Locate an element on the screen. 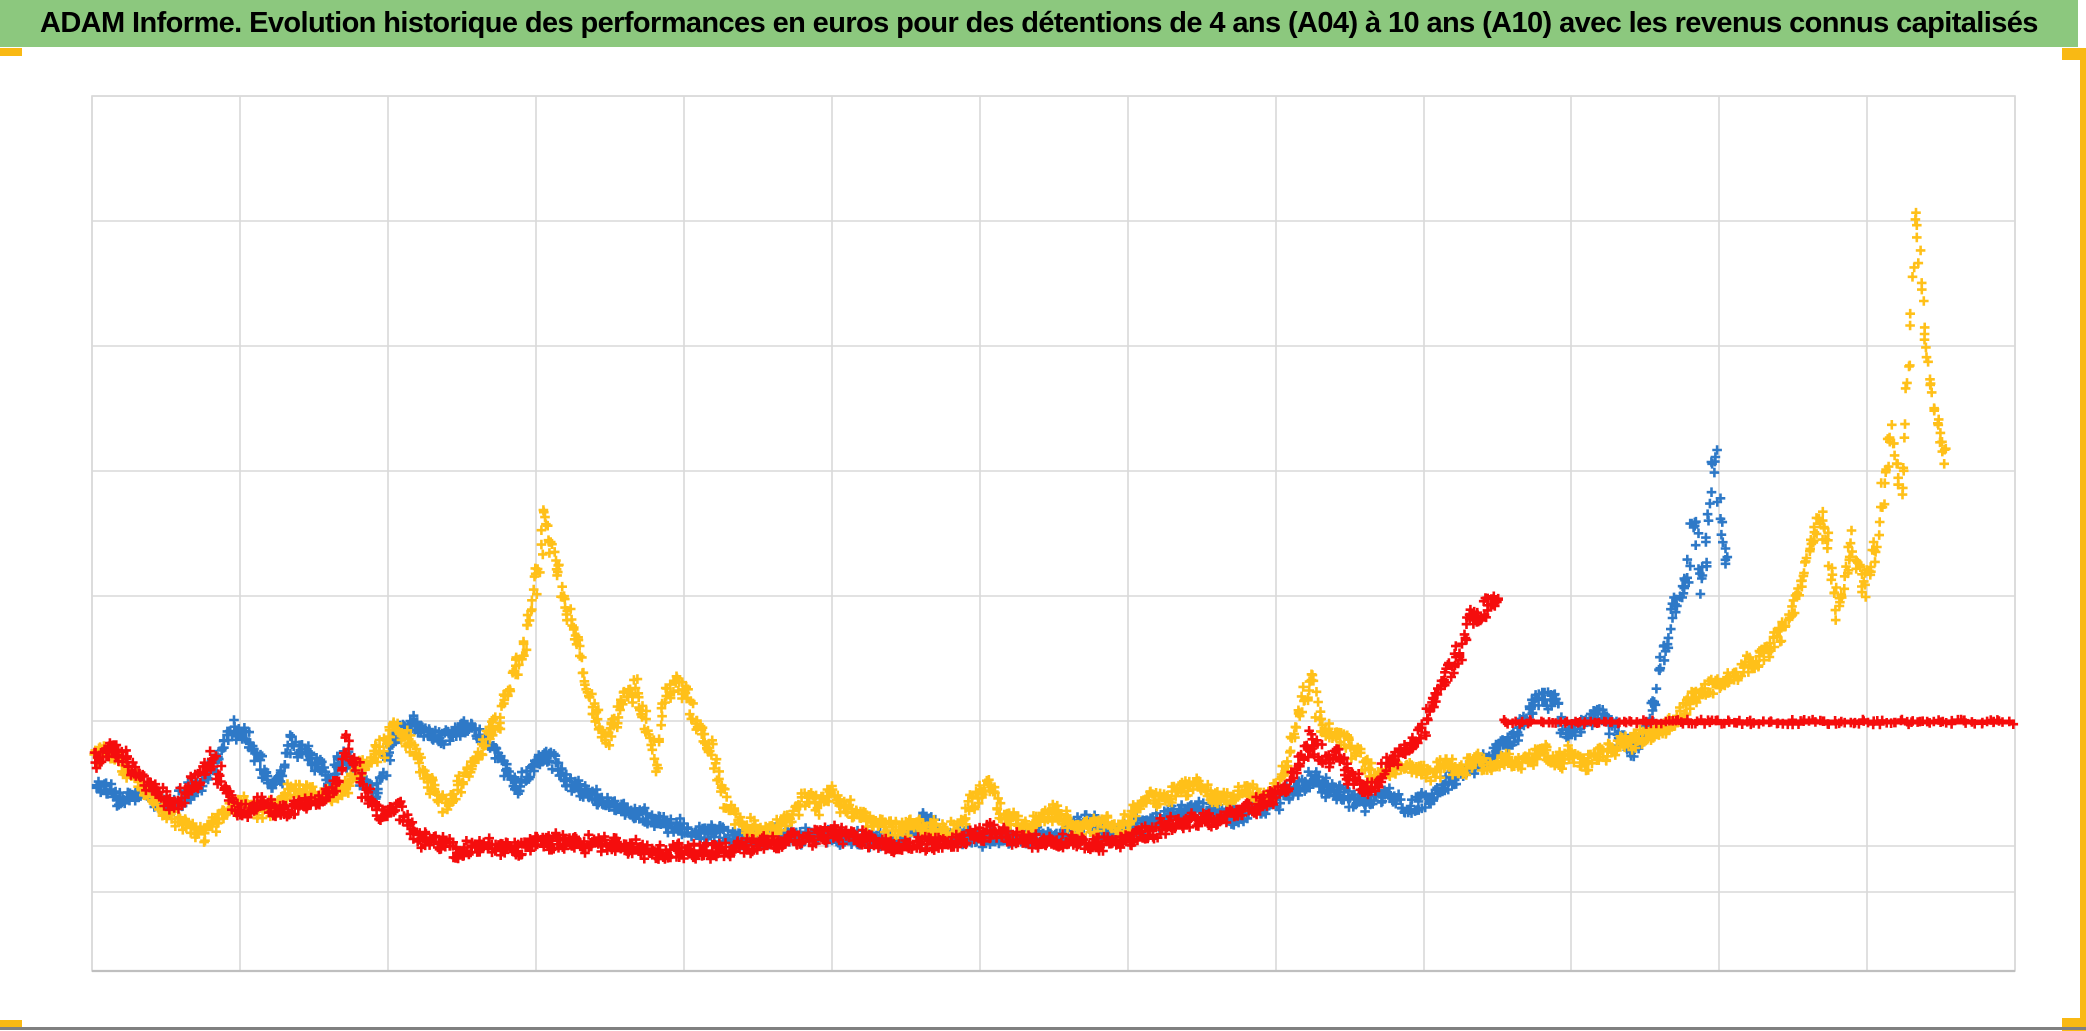 The width and height of the screenshot is (2086, 1031). page-bottom-line is located at coordinates (1043, 1028).